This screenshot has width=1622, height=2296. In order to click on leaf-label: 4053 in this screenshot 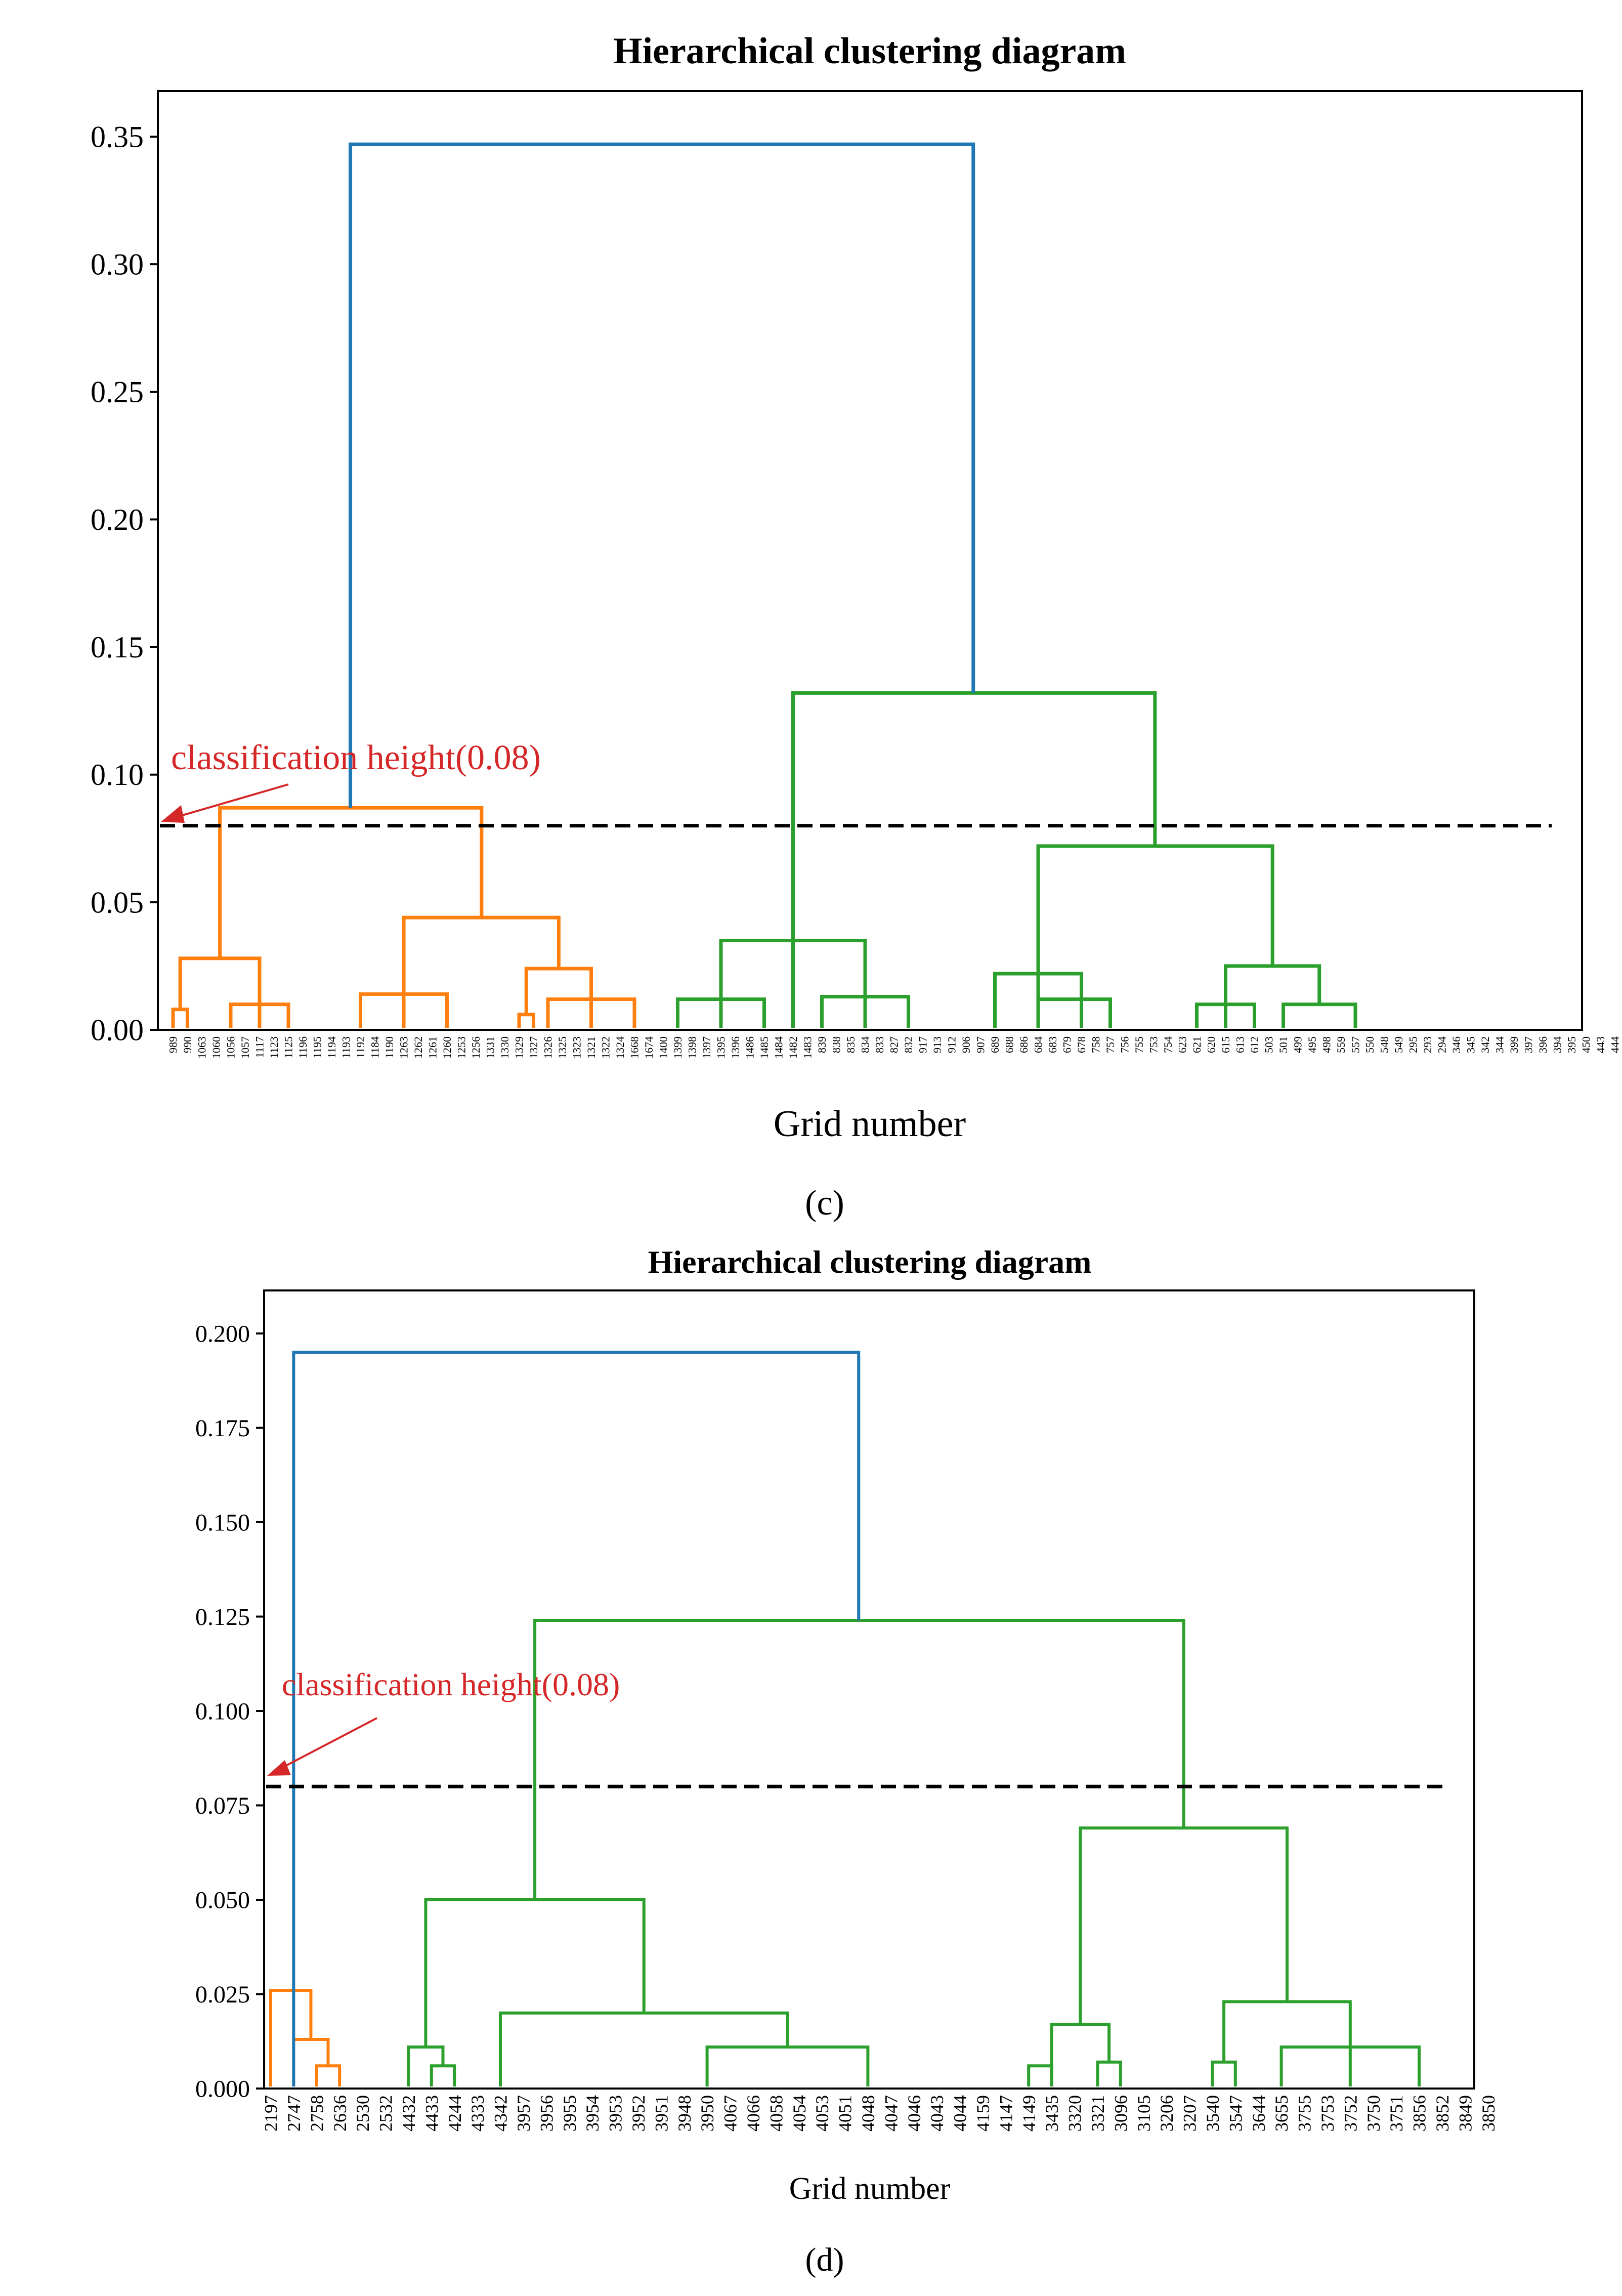, I will do `click(822, 2114)`.